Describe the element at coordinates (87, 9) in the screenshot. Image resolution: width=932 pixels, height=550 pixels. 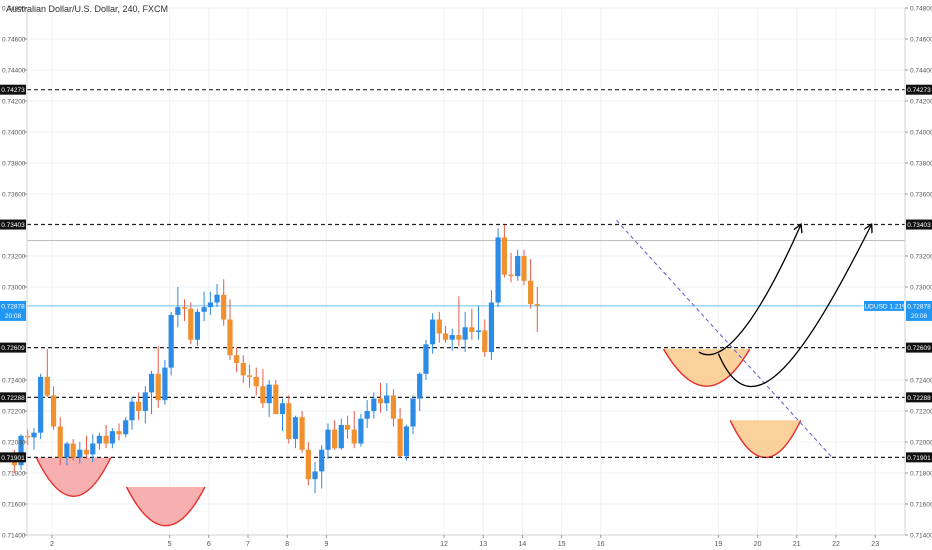
I see `chart-title: Australian Dollar/U.S. Dollar, 240, FXCM` at that location.